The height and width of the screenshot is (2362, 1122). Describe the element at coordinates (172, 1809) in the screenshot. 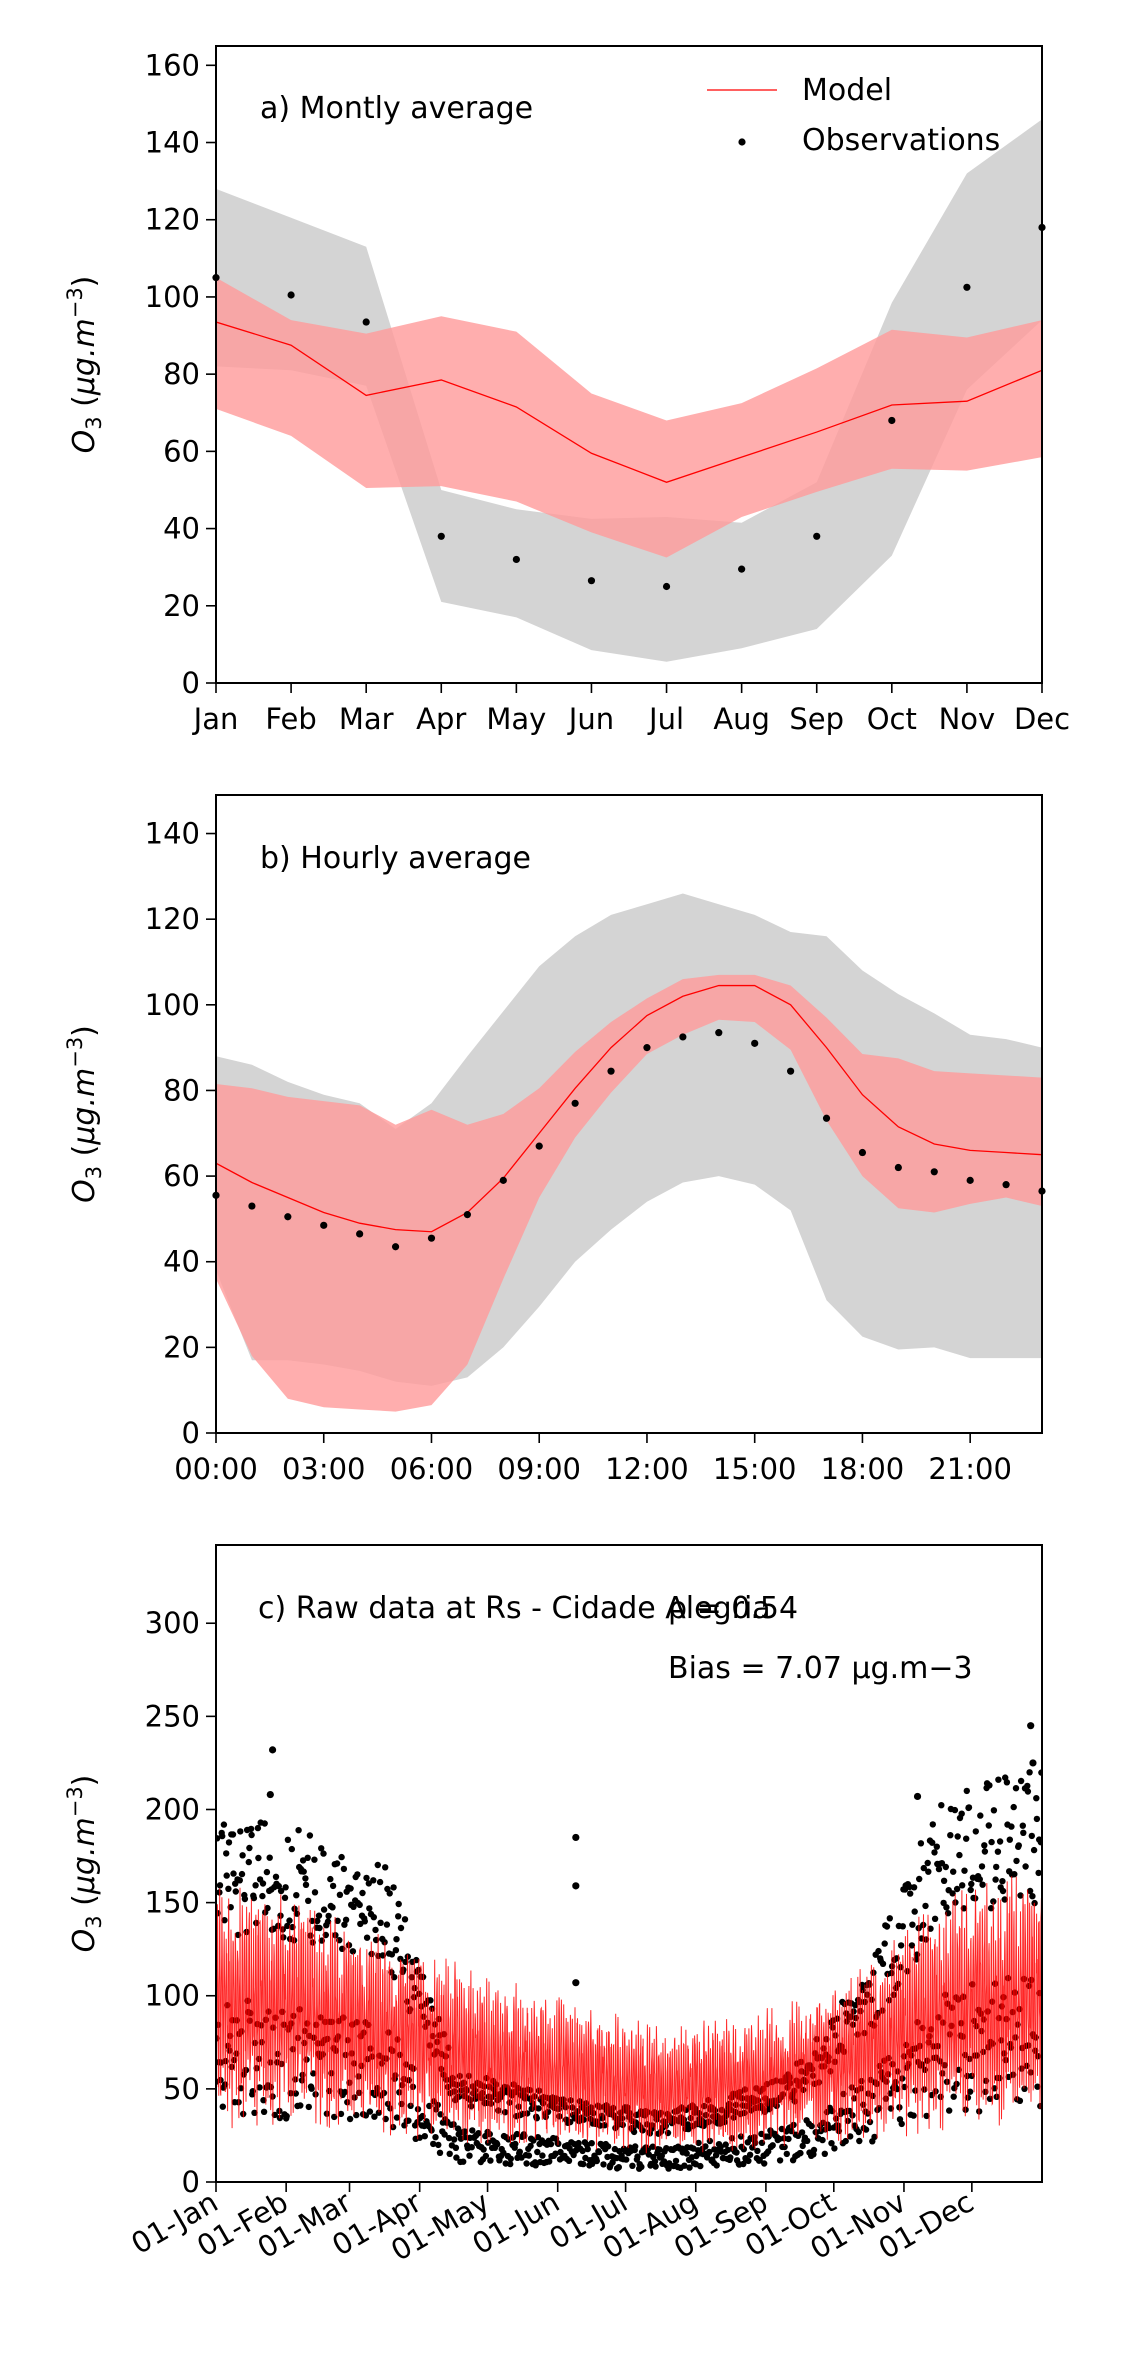

I see `y-tick-label: 200` at that location.